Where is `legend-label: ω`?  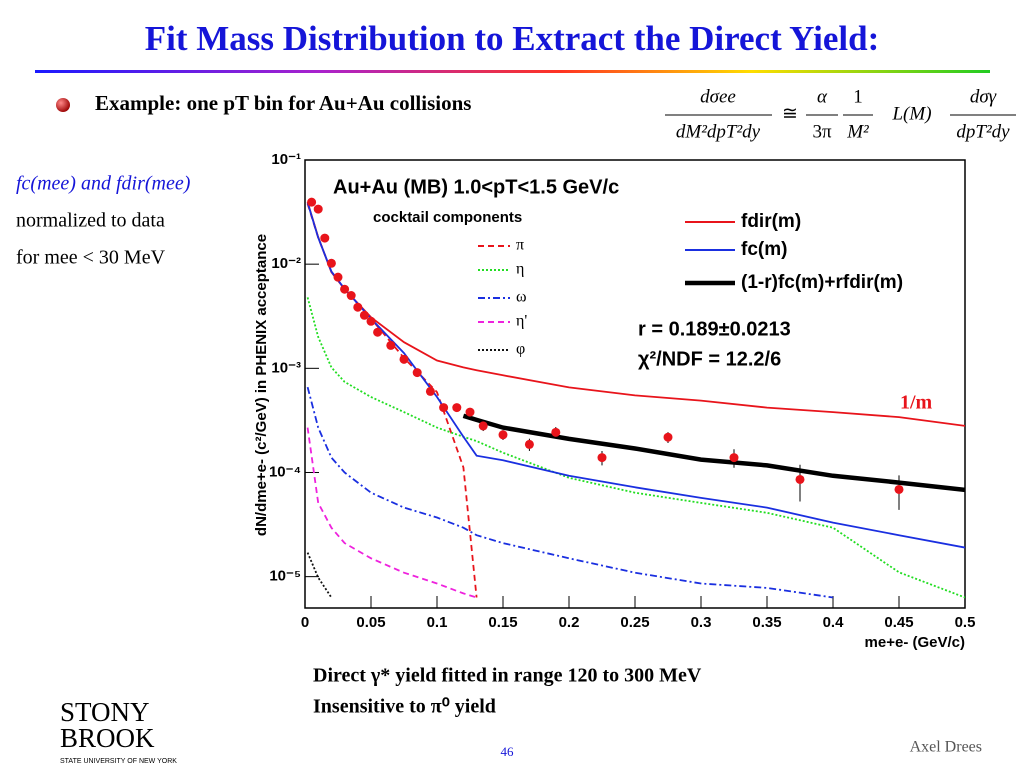
legend-label: ω is located at coordinates (521, 297).